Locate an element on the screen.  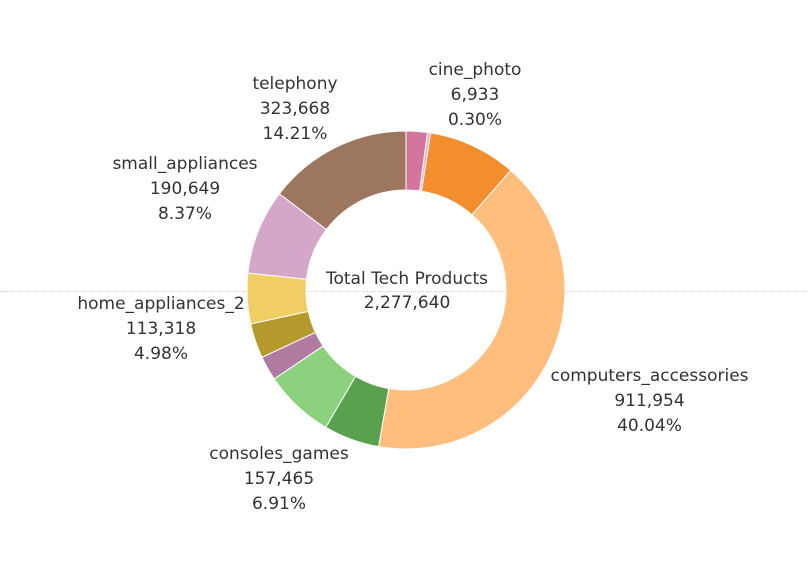
donut-slice-computers-accessories is located at coordinates (472, 309).